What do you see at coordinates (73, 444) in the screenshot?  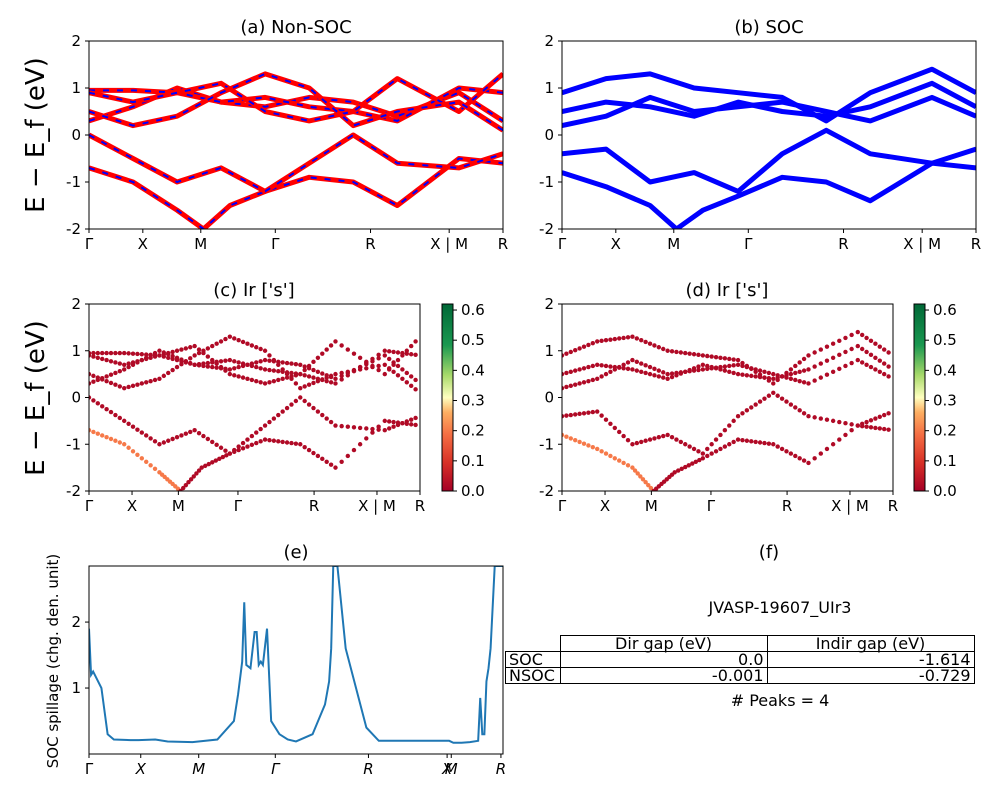 I see `y-tick-label: -1` at bounding box center [73, 444].